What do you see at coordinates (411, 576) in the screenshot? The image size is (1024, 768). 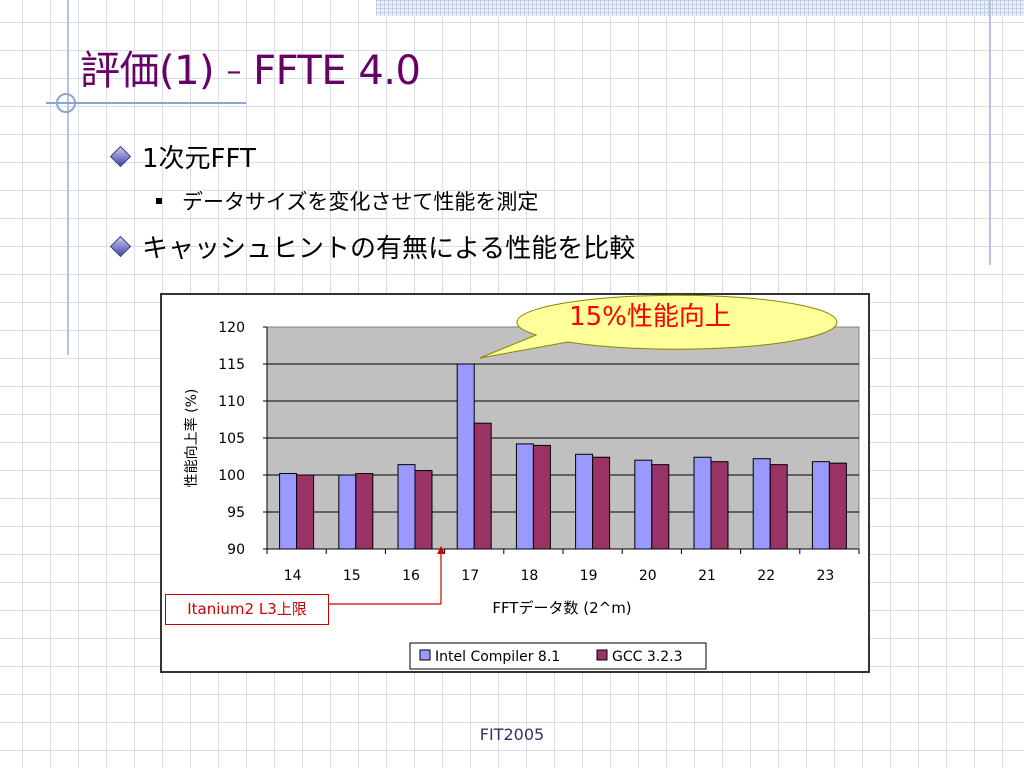 I see `x-tick-label: 16` at bounding box center [411, 576].